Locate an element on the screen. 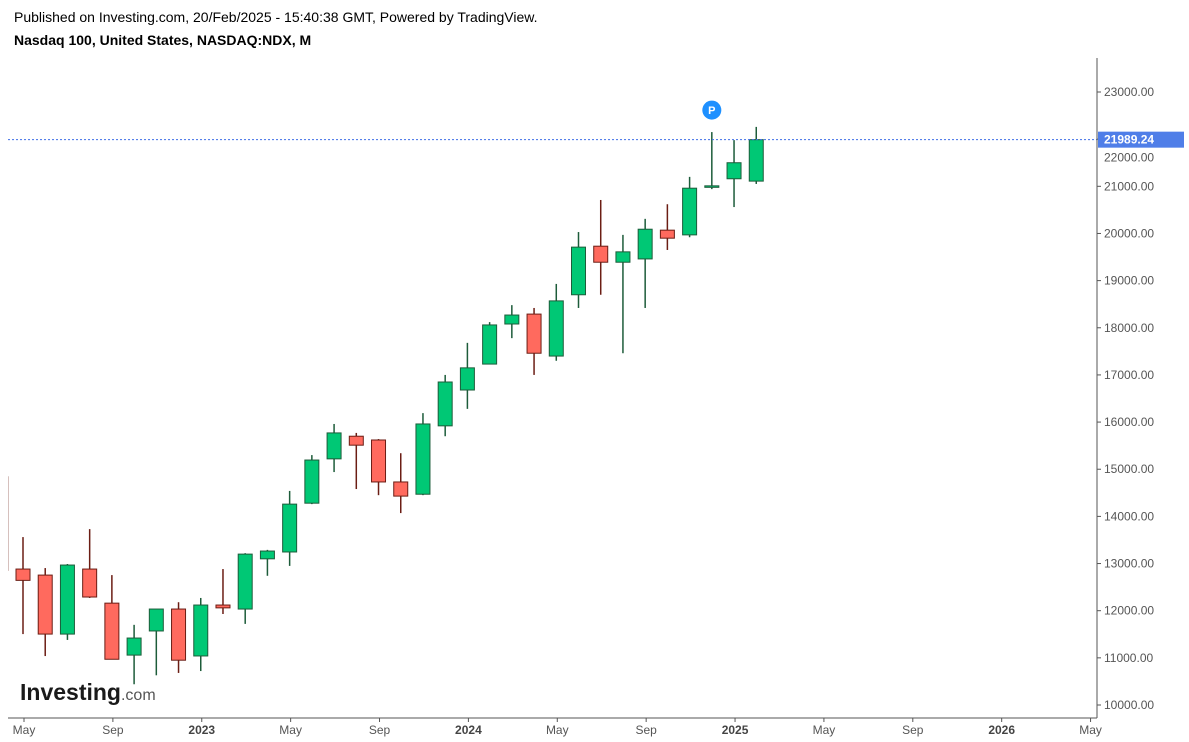  y-tick-label: 11000.00 is located at coordinates (1128, 658).